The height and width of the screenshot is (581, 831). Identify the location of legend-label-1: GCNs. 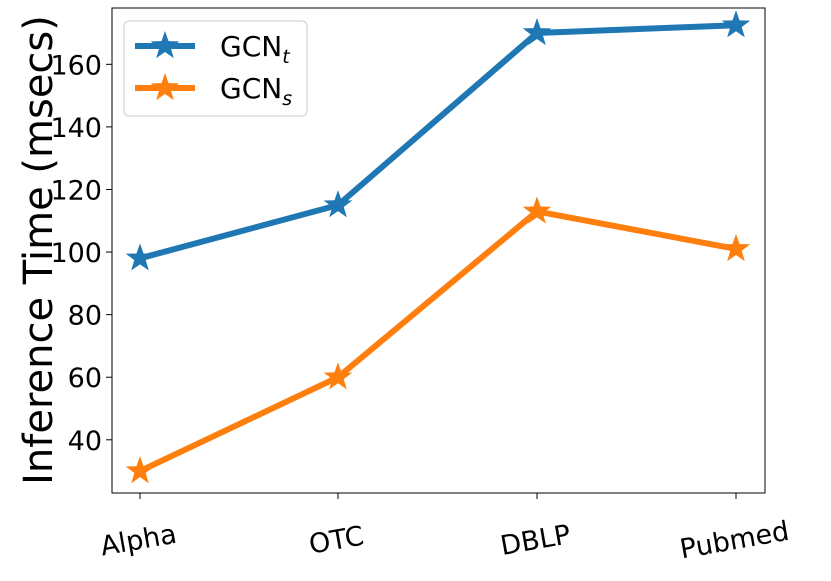
(256, 91).